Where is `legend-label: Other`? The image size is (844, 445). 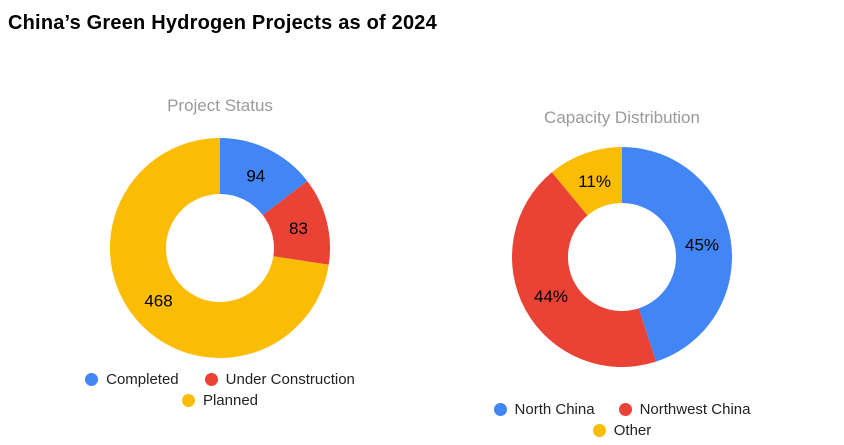 legend-label: Other is located at coordinates (632, 430).